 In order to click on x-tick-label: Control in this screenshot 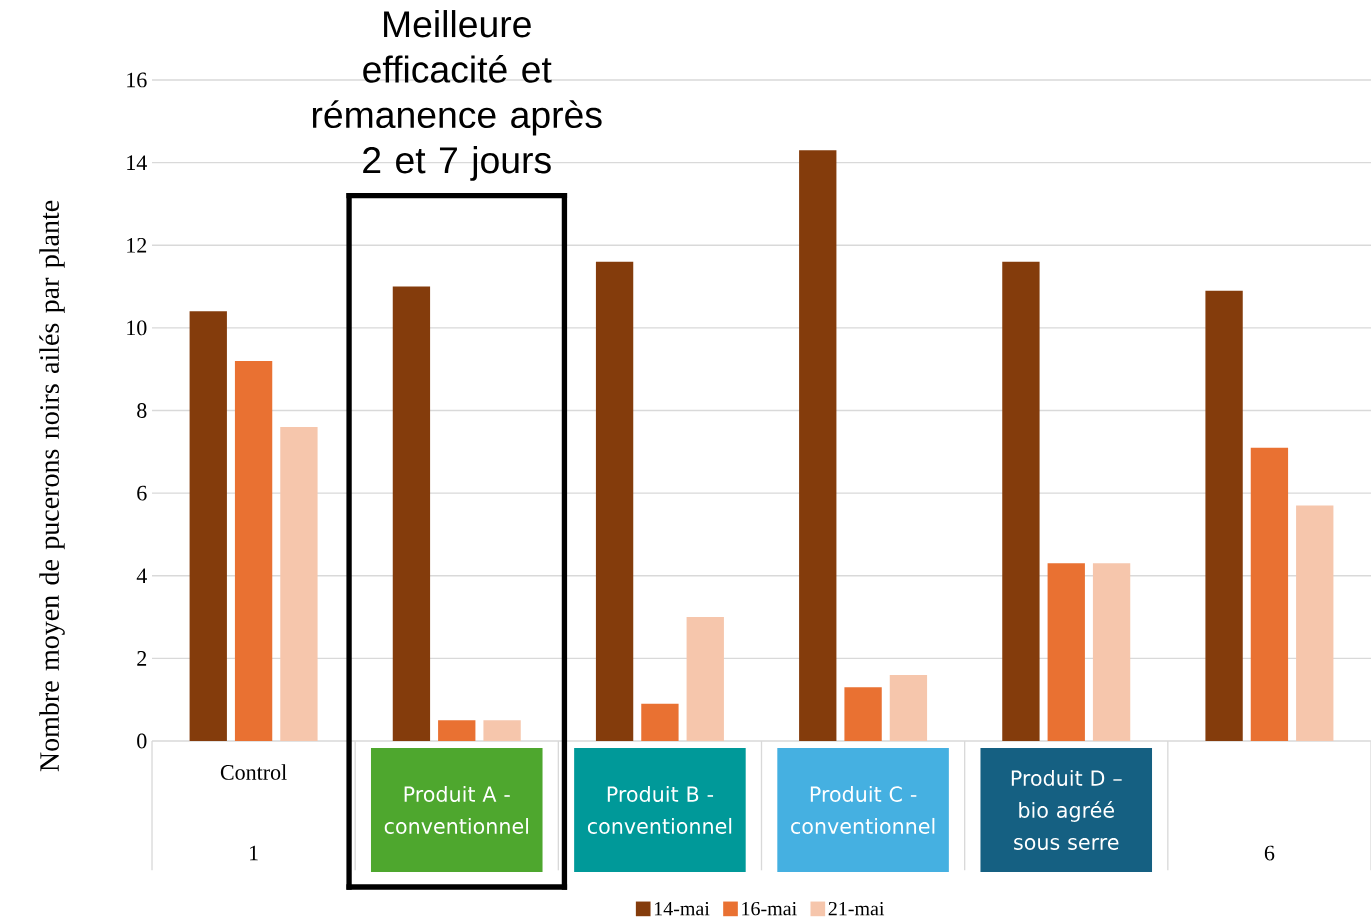, I will do `click(253, 772)`.